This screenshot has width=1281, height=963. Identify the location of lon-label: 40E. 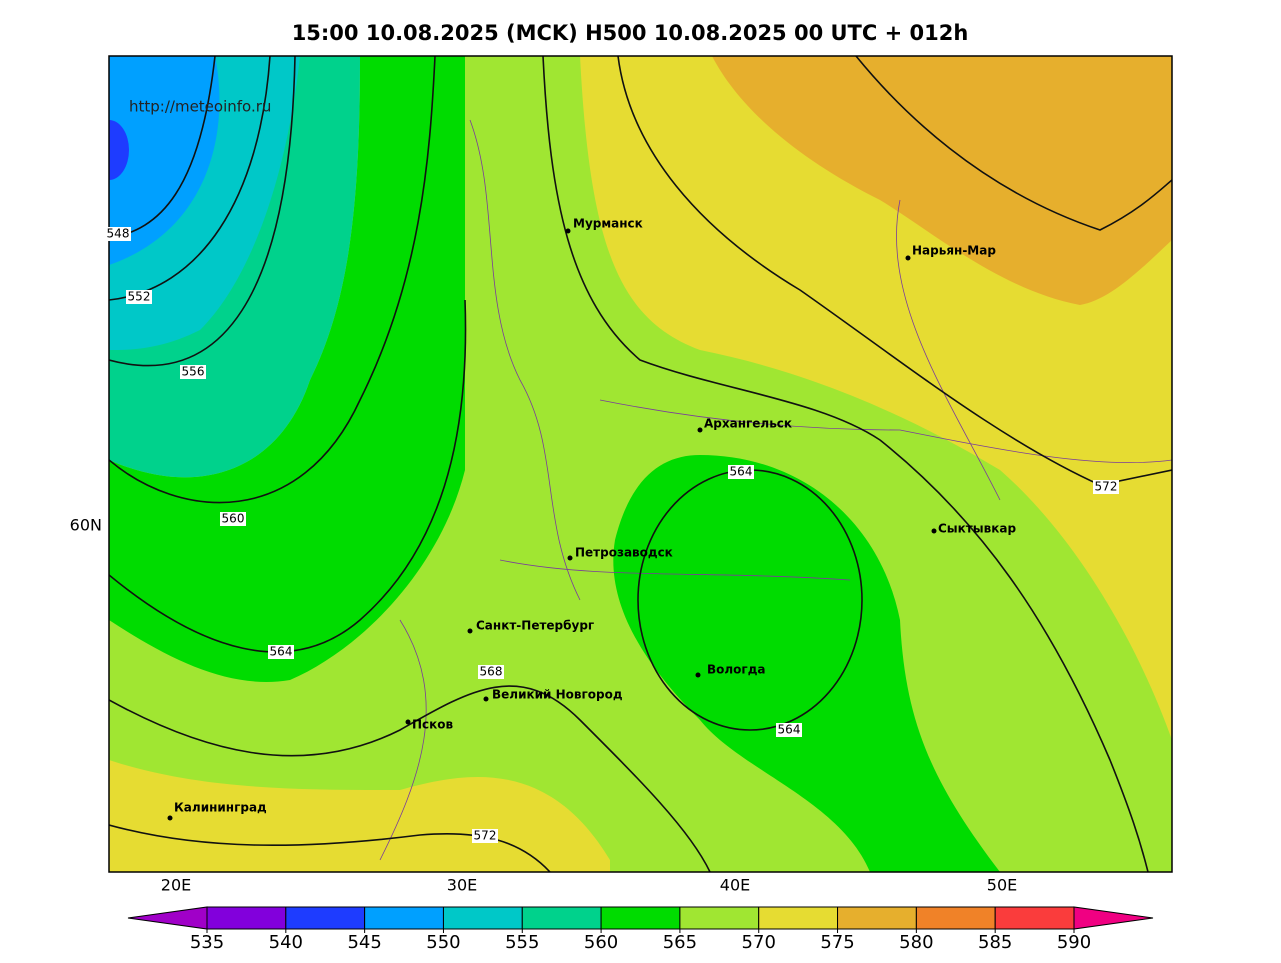
(735, 885).